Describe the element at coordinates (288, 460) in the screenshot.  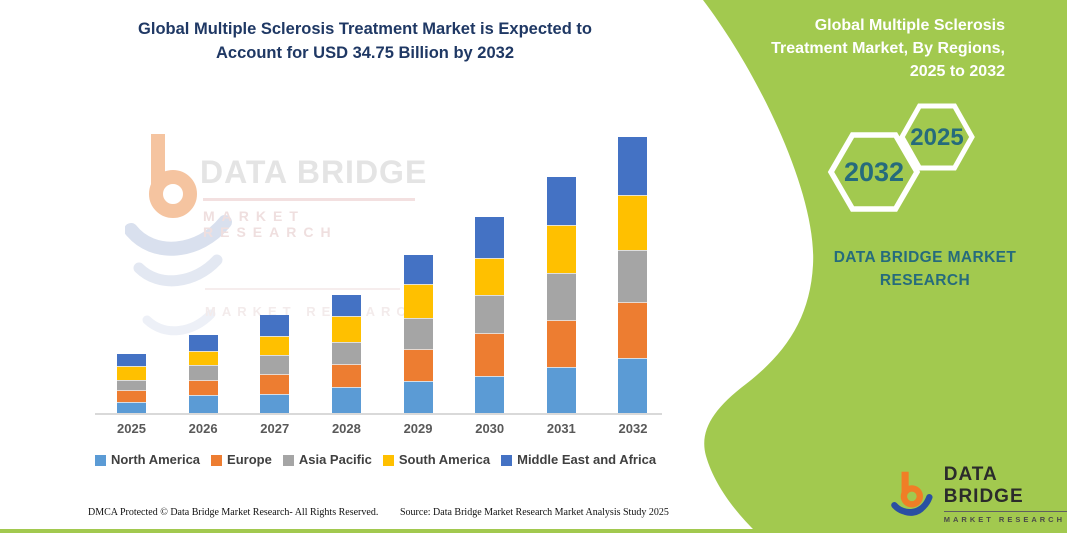
I see `legend-marker-asia-pacific` at that location.